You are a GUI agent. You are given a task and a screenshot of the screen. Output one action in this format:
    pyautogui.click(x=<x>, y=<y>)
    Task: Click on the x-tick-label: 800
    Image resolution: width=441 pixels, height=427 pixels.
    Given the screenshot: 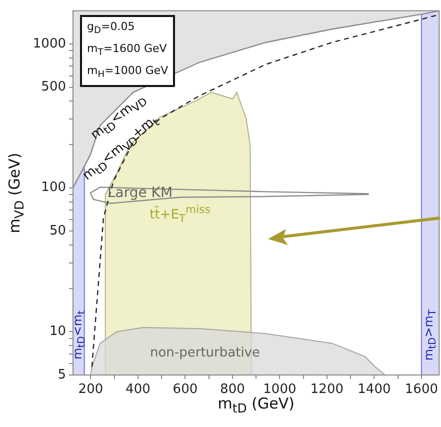 What is the action you would take?
    pyautogui.click(x=232, y=390)
    